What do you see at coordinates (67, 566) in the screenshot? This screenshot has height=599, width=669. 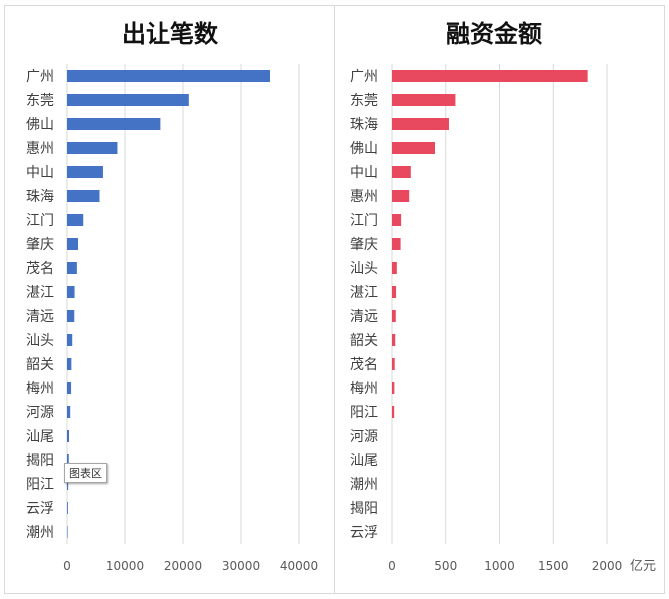 I see `chart1-x-tick-label: 0` at bounding box center [67, 566].